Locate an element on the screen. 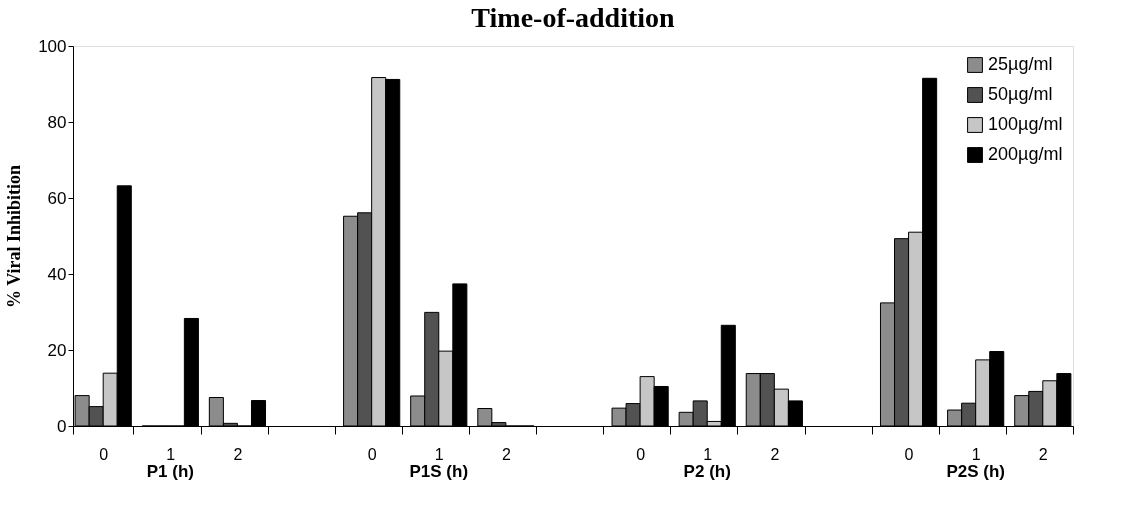  legend-label: 200µg/ml is located at coordinates (1025, 154).